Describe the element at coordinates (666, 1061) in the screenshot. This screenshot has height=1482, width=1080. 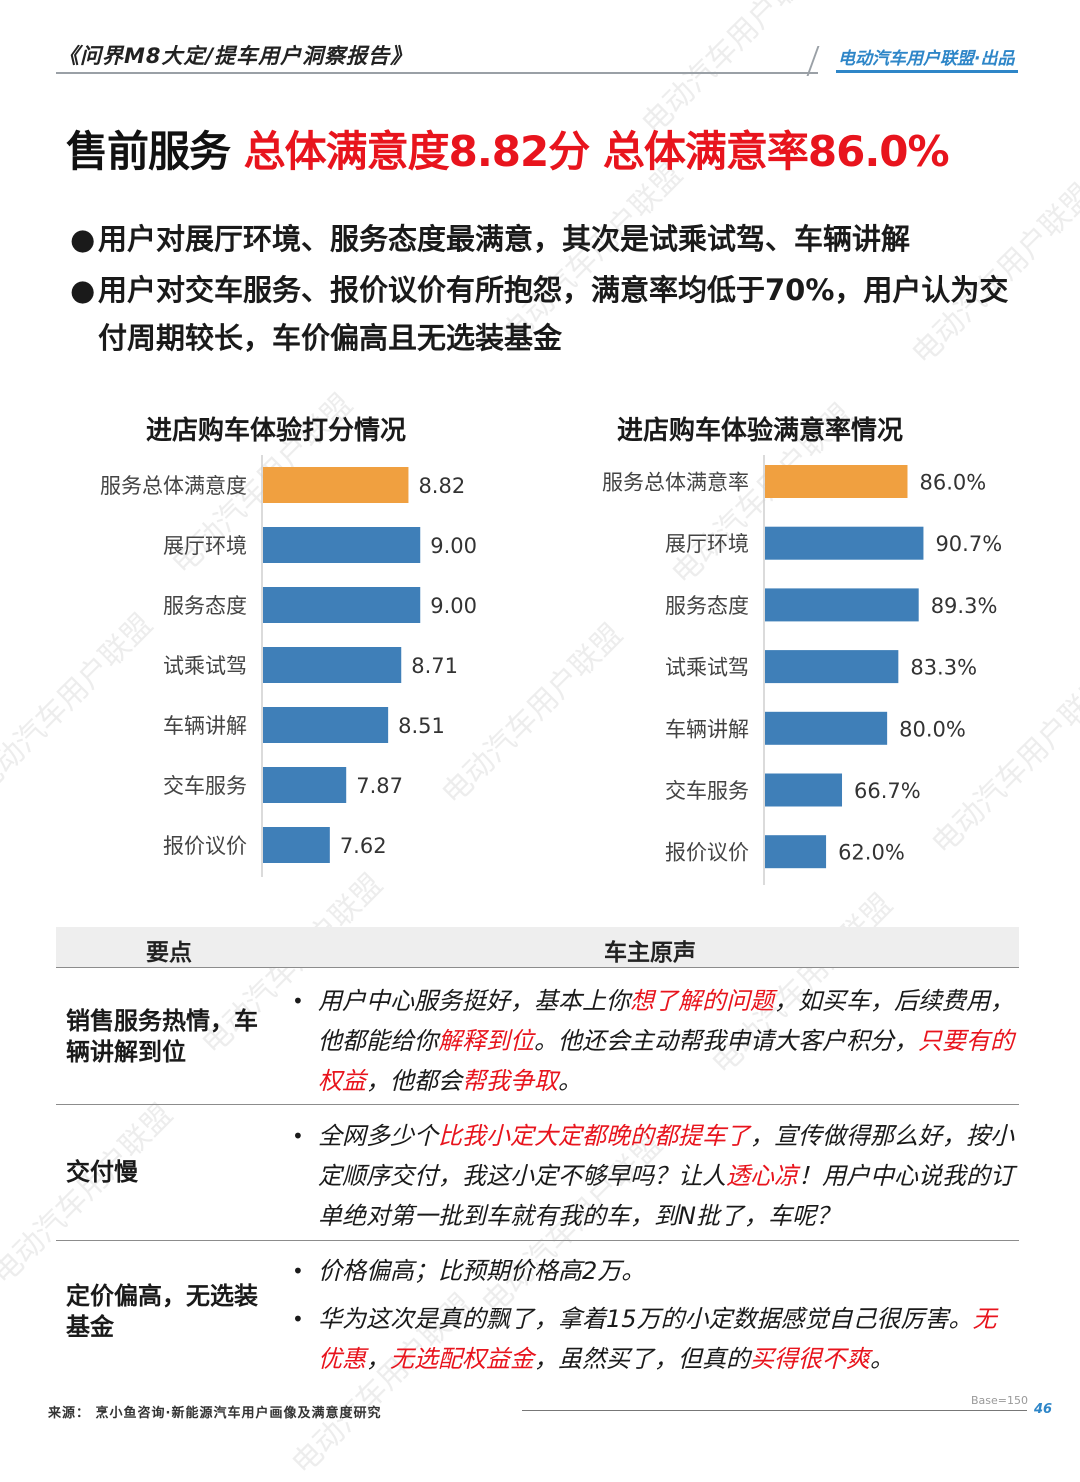
I see `quote-highlight: 只要有的权益` at that location.